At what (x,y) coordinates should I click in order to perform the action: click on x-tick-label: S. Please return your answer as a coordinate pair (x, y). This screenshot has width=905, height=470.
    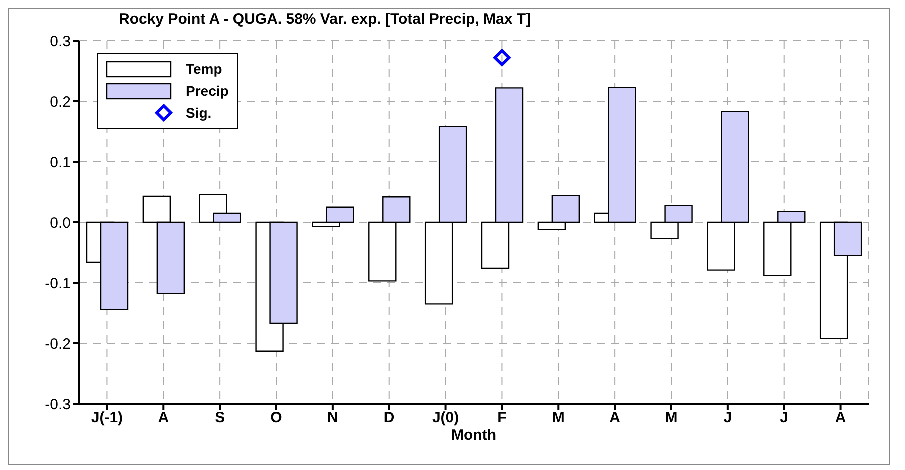
    Looking at the image, I should click on (220, 418).